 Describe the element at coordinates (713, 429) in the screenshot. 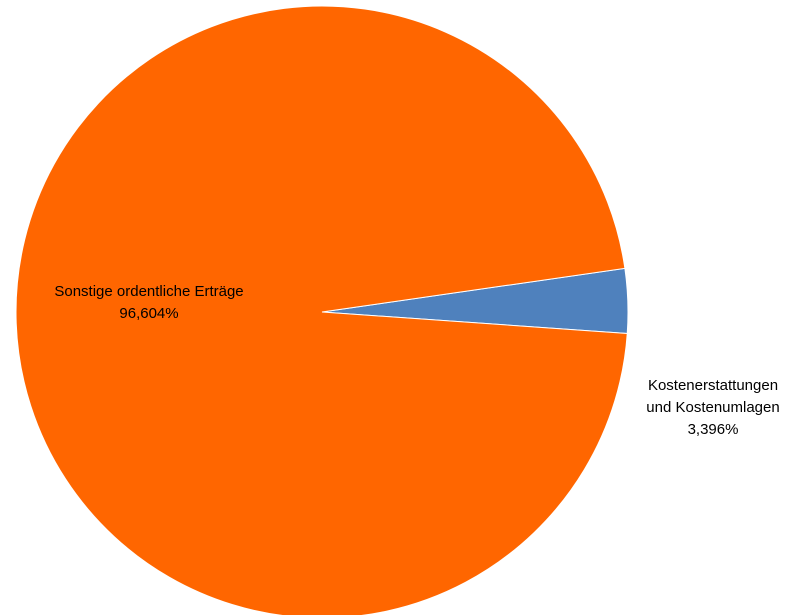

I see `pie-slice-label-line: 3,396%` at that location.